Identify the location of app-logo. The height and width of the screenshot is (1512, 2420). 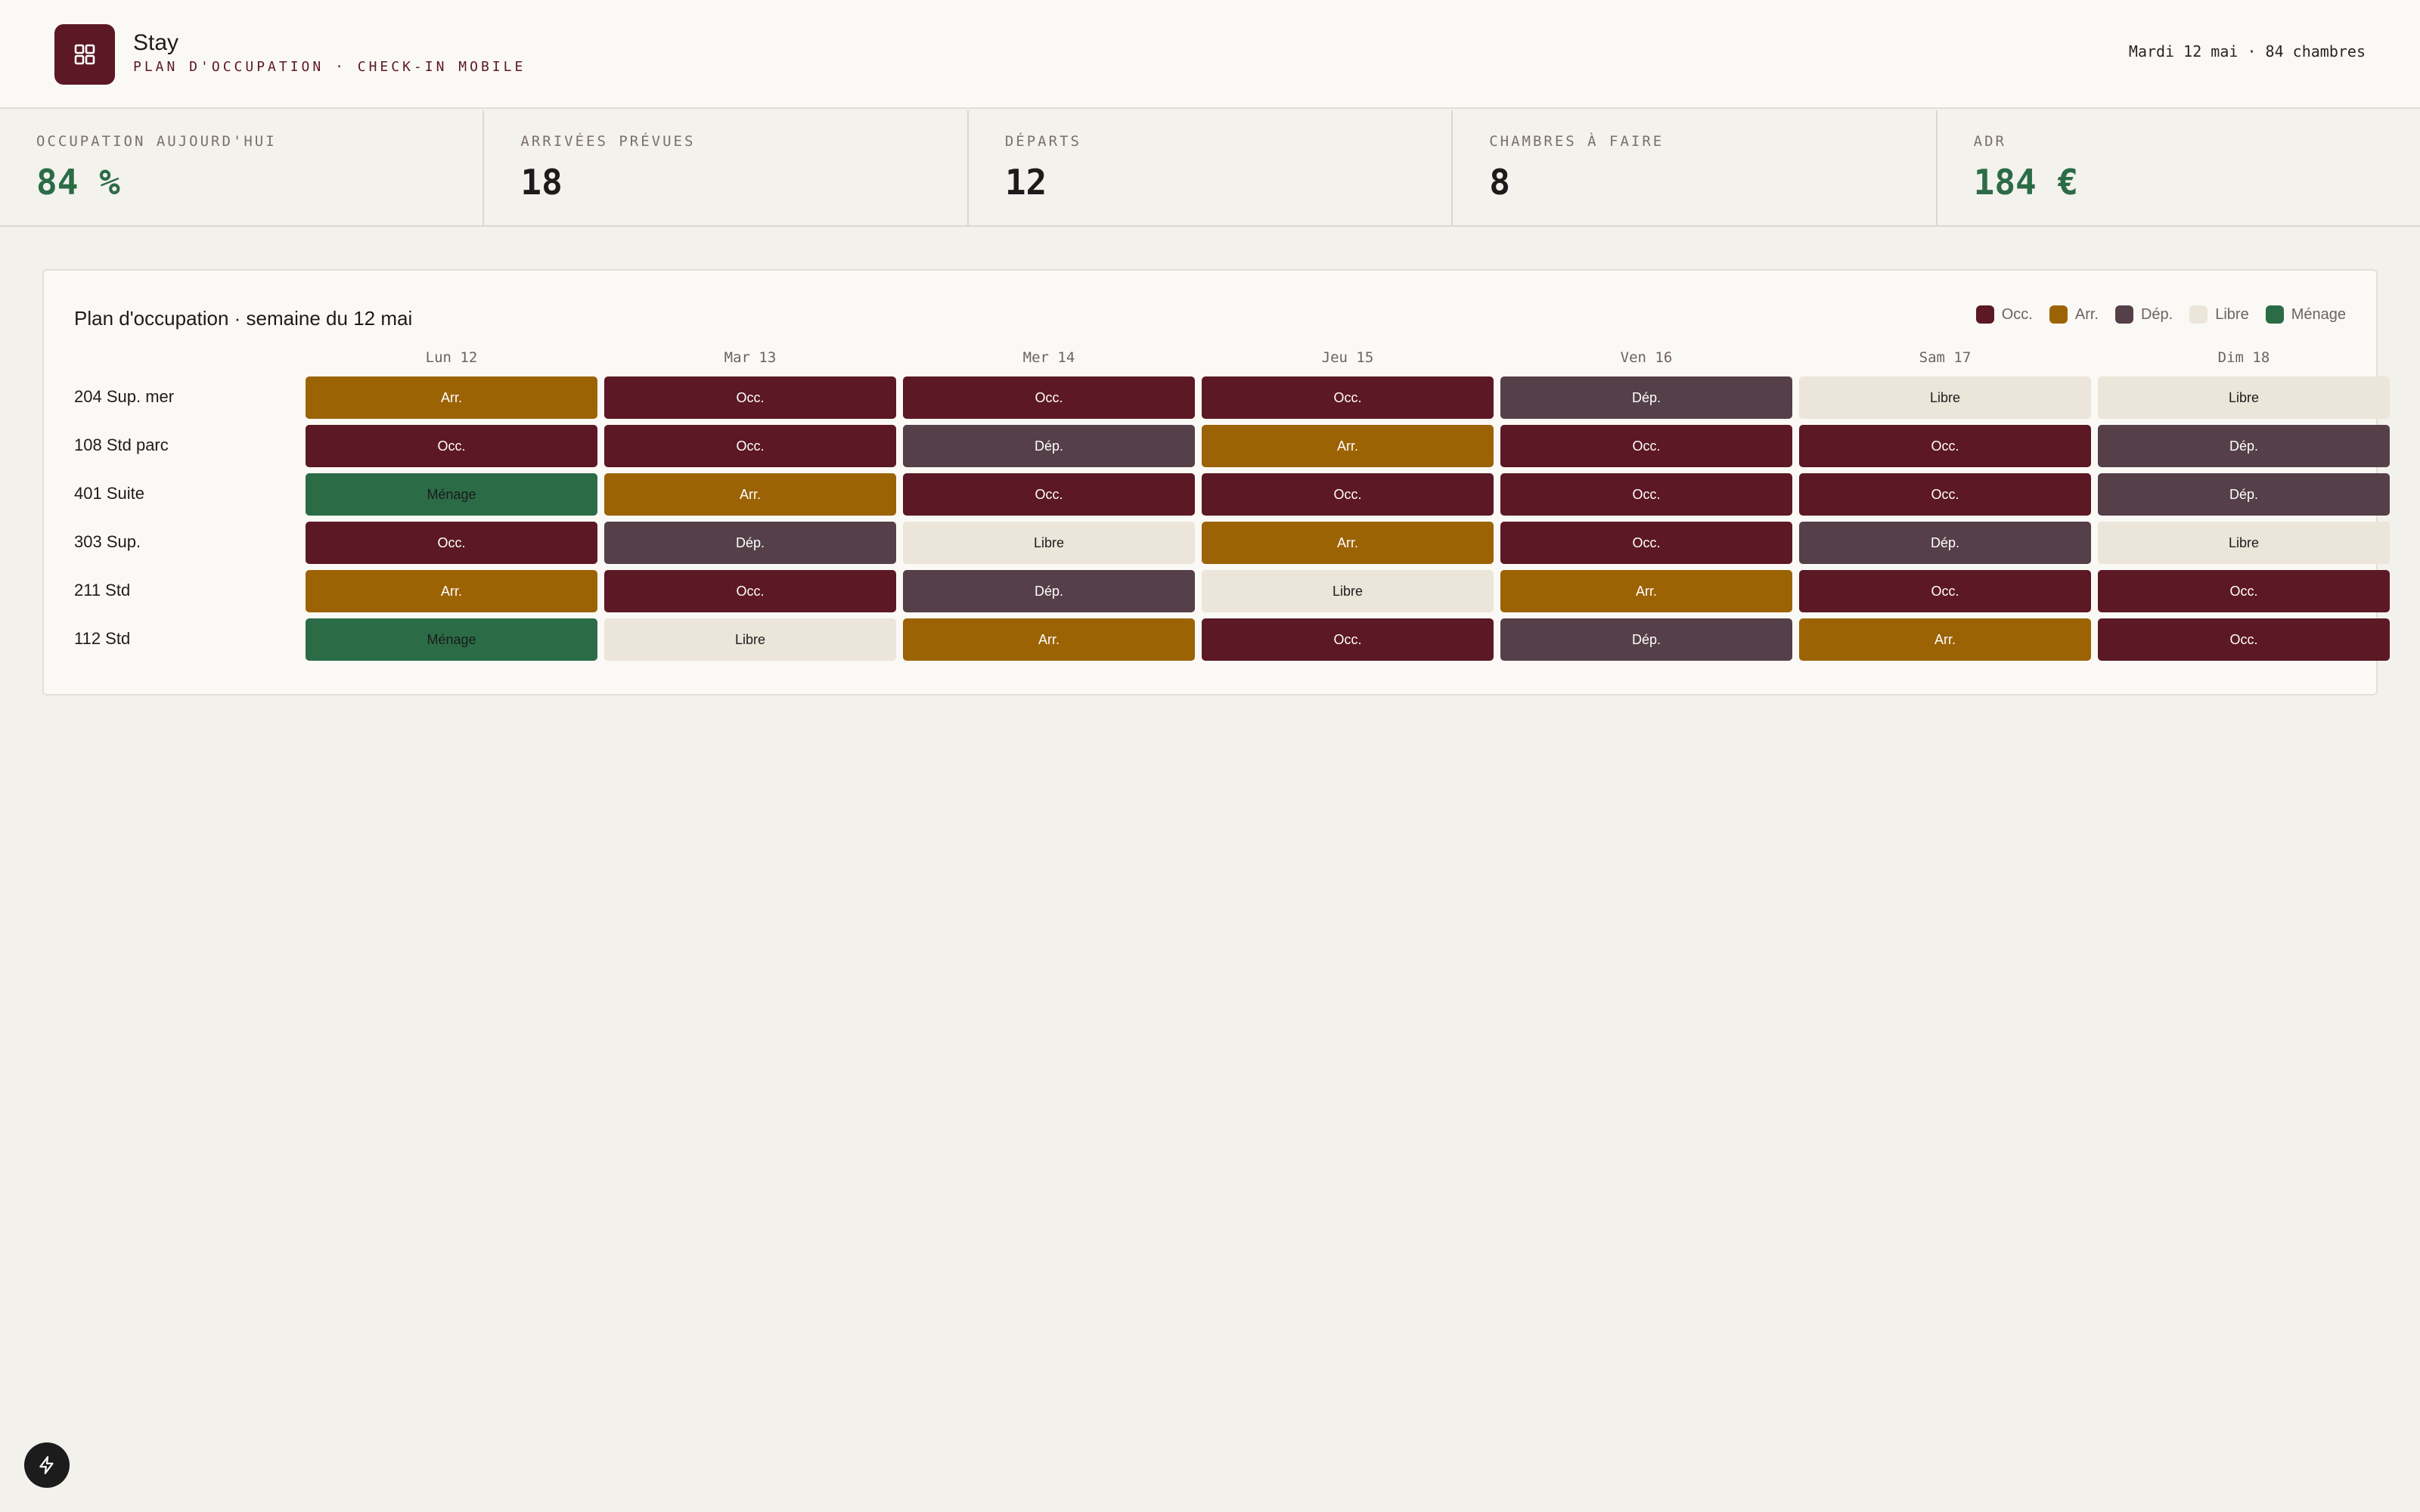
(84, 54).